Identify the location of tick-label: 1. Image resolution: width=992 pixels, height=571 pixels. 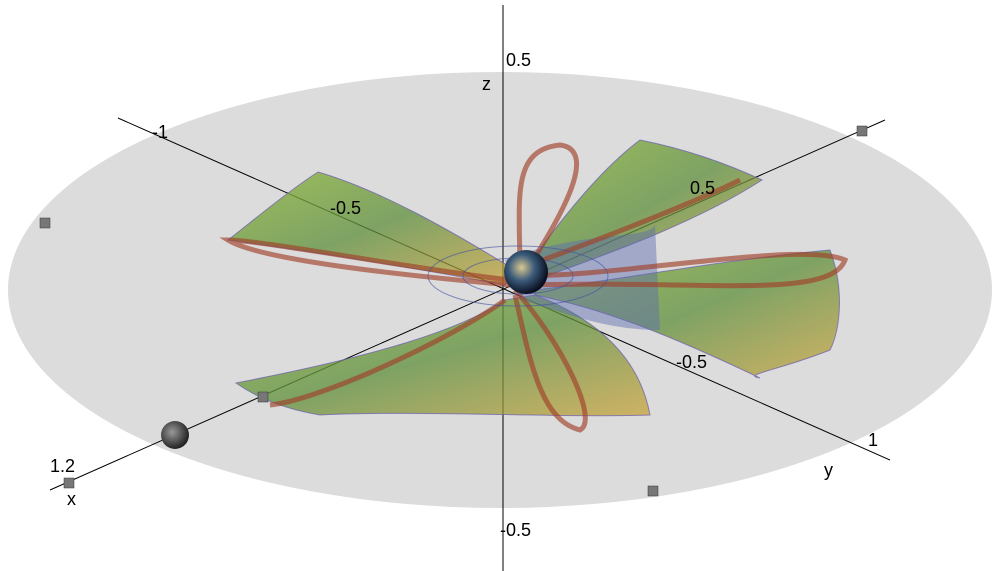
(873, 440).